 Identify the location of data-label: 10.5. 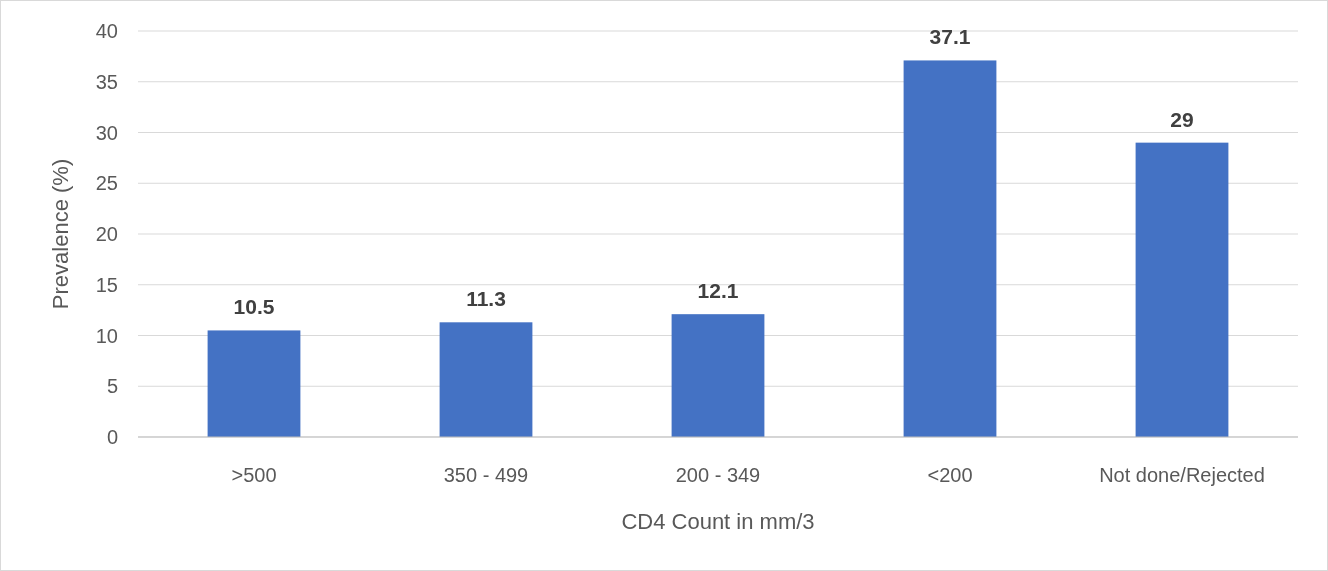
(254, 307).